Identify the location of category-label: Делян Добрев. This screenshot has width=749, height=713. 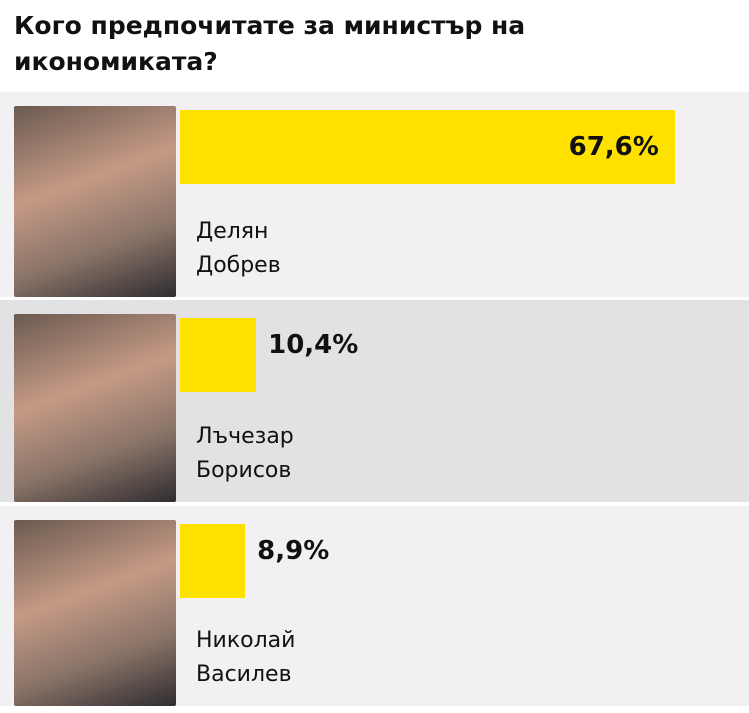
(238, 248).